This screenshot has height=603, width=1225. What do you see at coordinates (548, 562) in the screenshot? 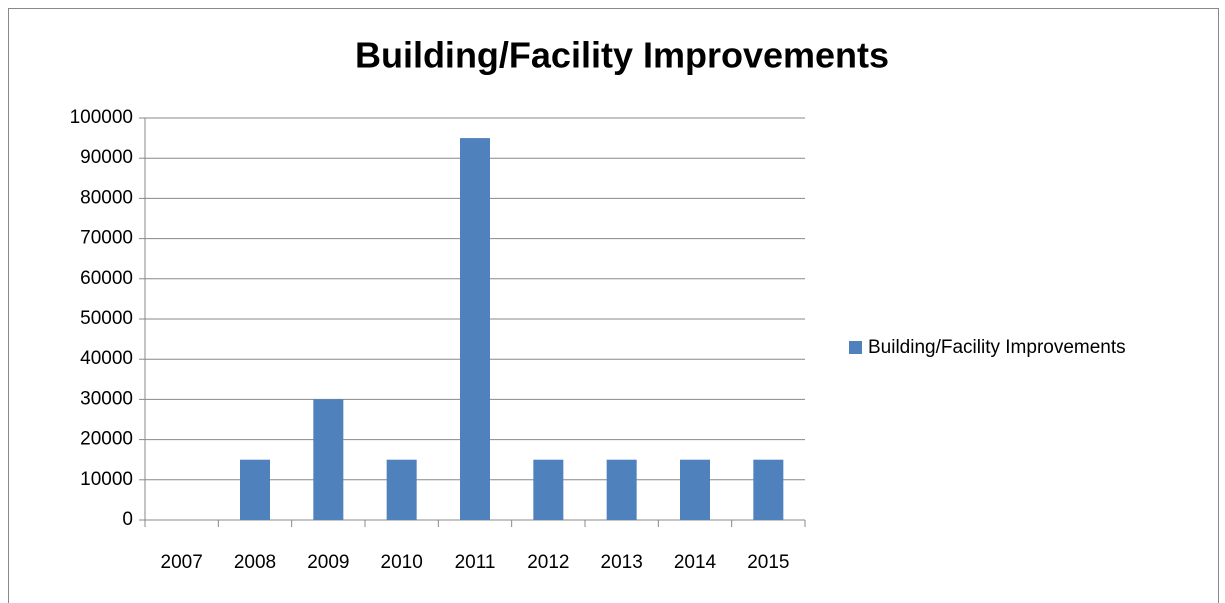
I see `x-tick-label: 2012` at bounding box center [548, 562].